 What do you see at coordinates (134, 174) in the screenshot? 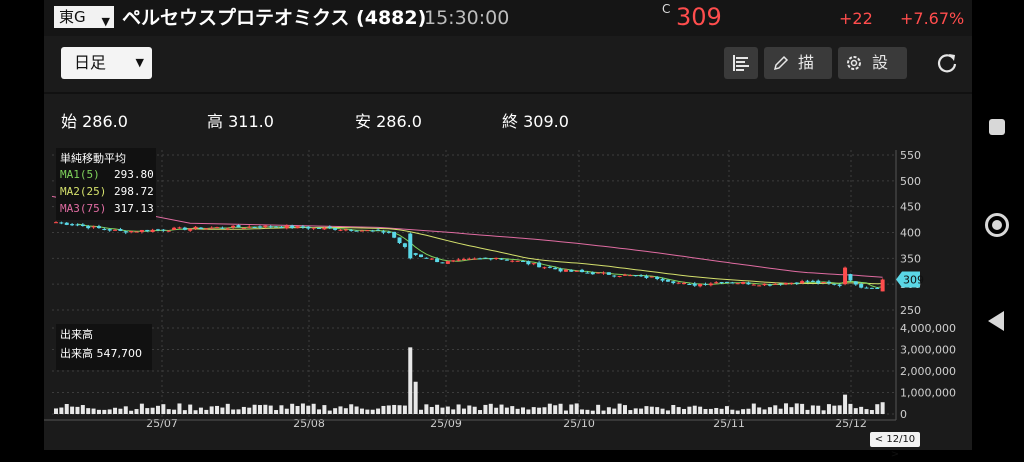
I see `ma1-value: 293.80` at bounding box center [134, 174].